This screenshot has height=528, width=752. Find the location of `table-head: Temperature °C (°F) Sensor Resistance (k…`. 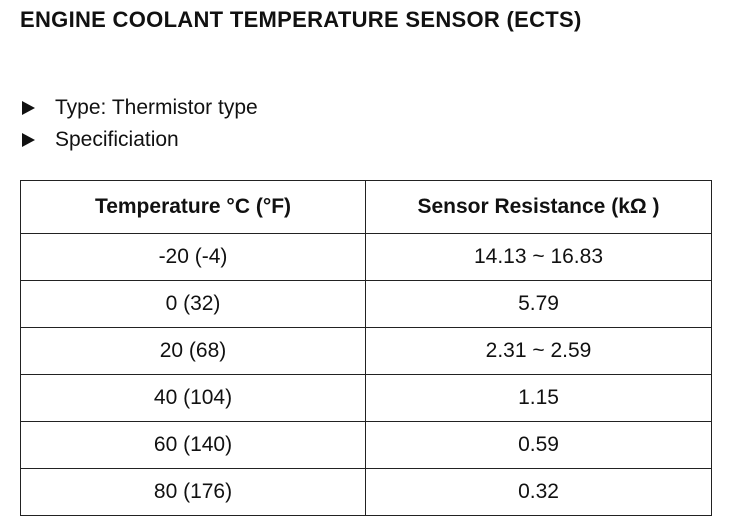

table-head: Temperature °C (°F) Sensor Resistance (k… is located at coordinates (366, 207).